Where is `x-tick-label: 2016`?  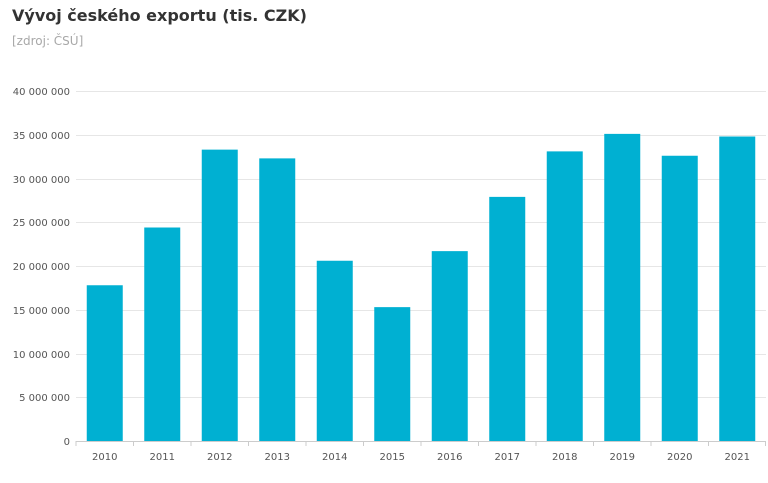 x-tick-label: 2016 is located at coordinates (449, 457).